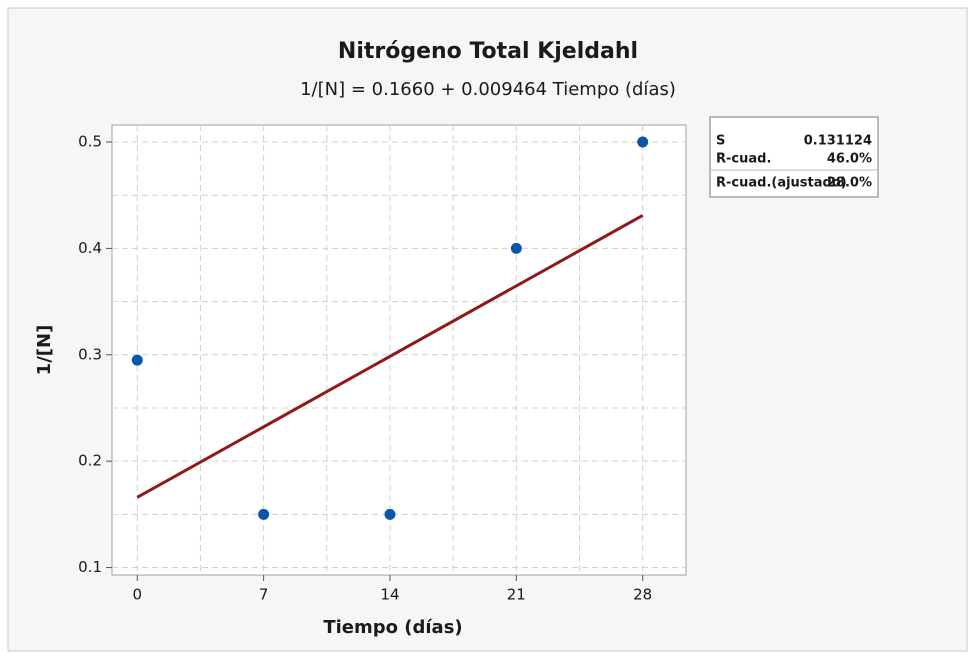 Image resolution: width=976 pixels, height=659 pixels. I want to click on stats-box, so click(794, 157).